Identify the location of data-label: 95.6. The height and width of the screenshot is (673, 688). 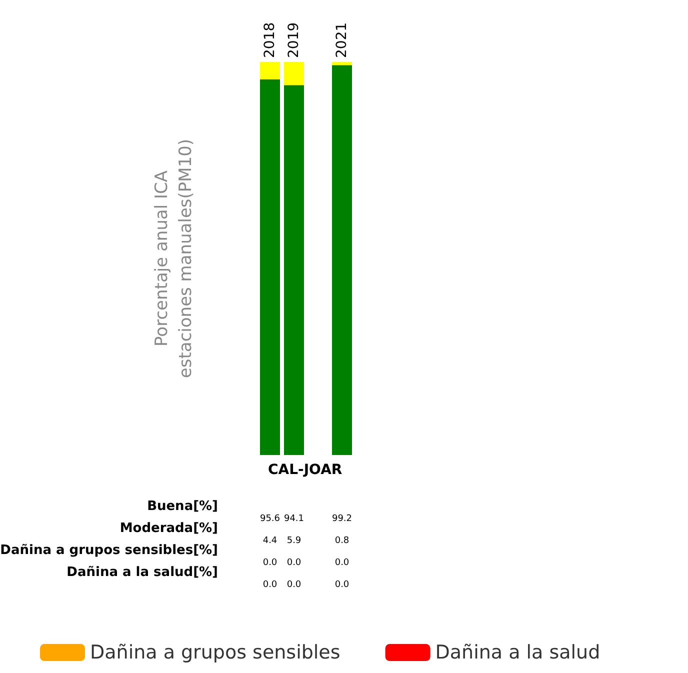
(270, 519).